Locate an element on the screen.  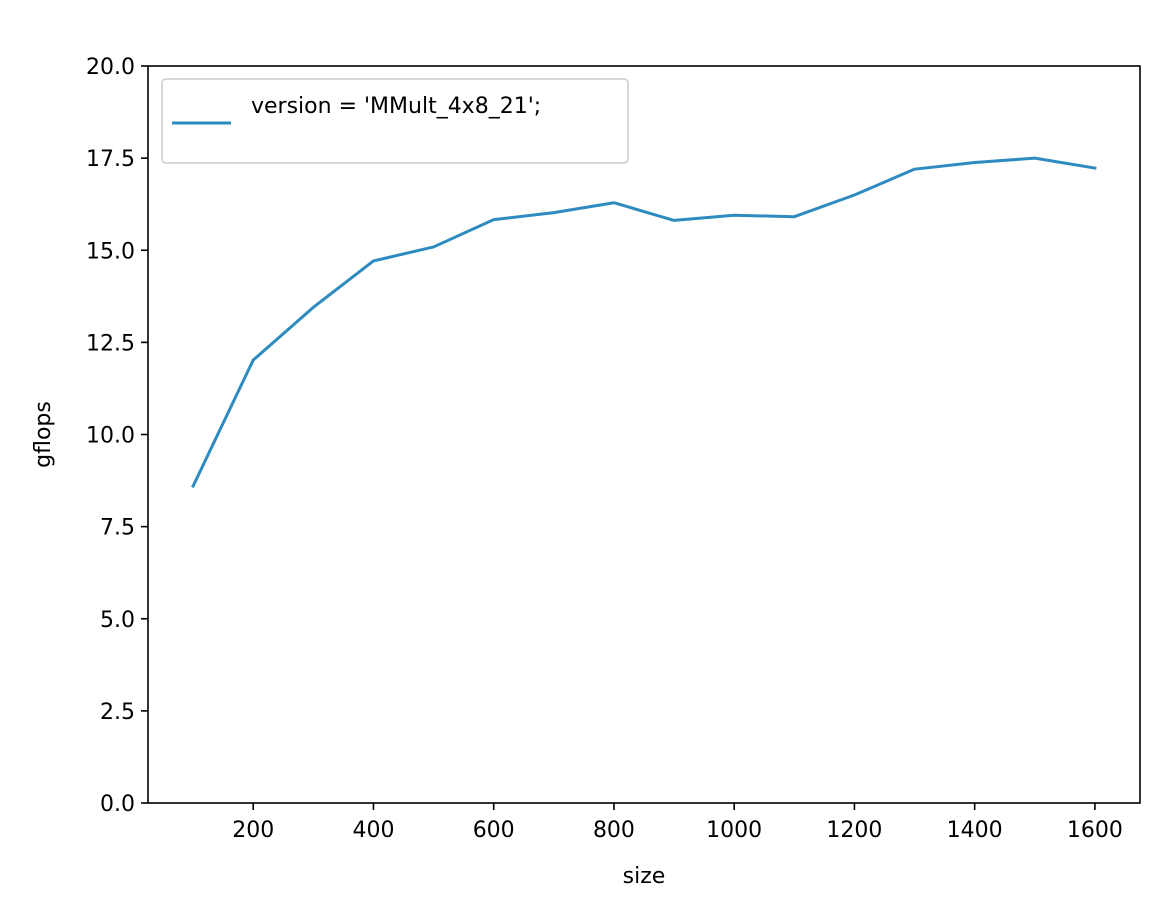
y-tick-label: 12.5 is located at coordinates (110, 343).